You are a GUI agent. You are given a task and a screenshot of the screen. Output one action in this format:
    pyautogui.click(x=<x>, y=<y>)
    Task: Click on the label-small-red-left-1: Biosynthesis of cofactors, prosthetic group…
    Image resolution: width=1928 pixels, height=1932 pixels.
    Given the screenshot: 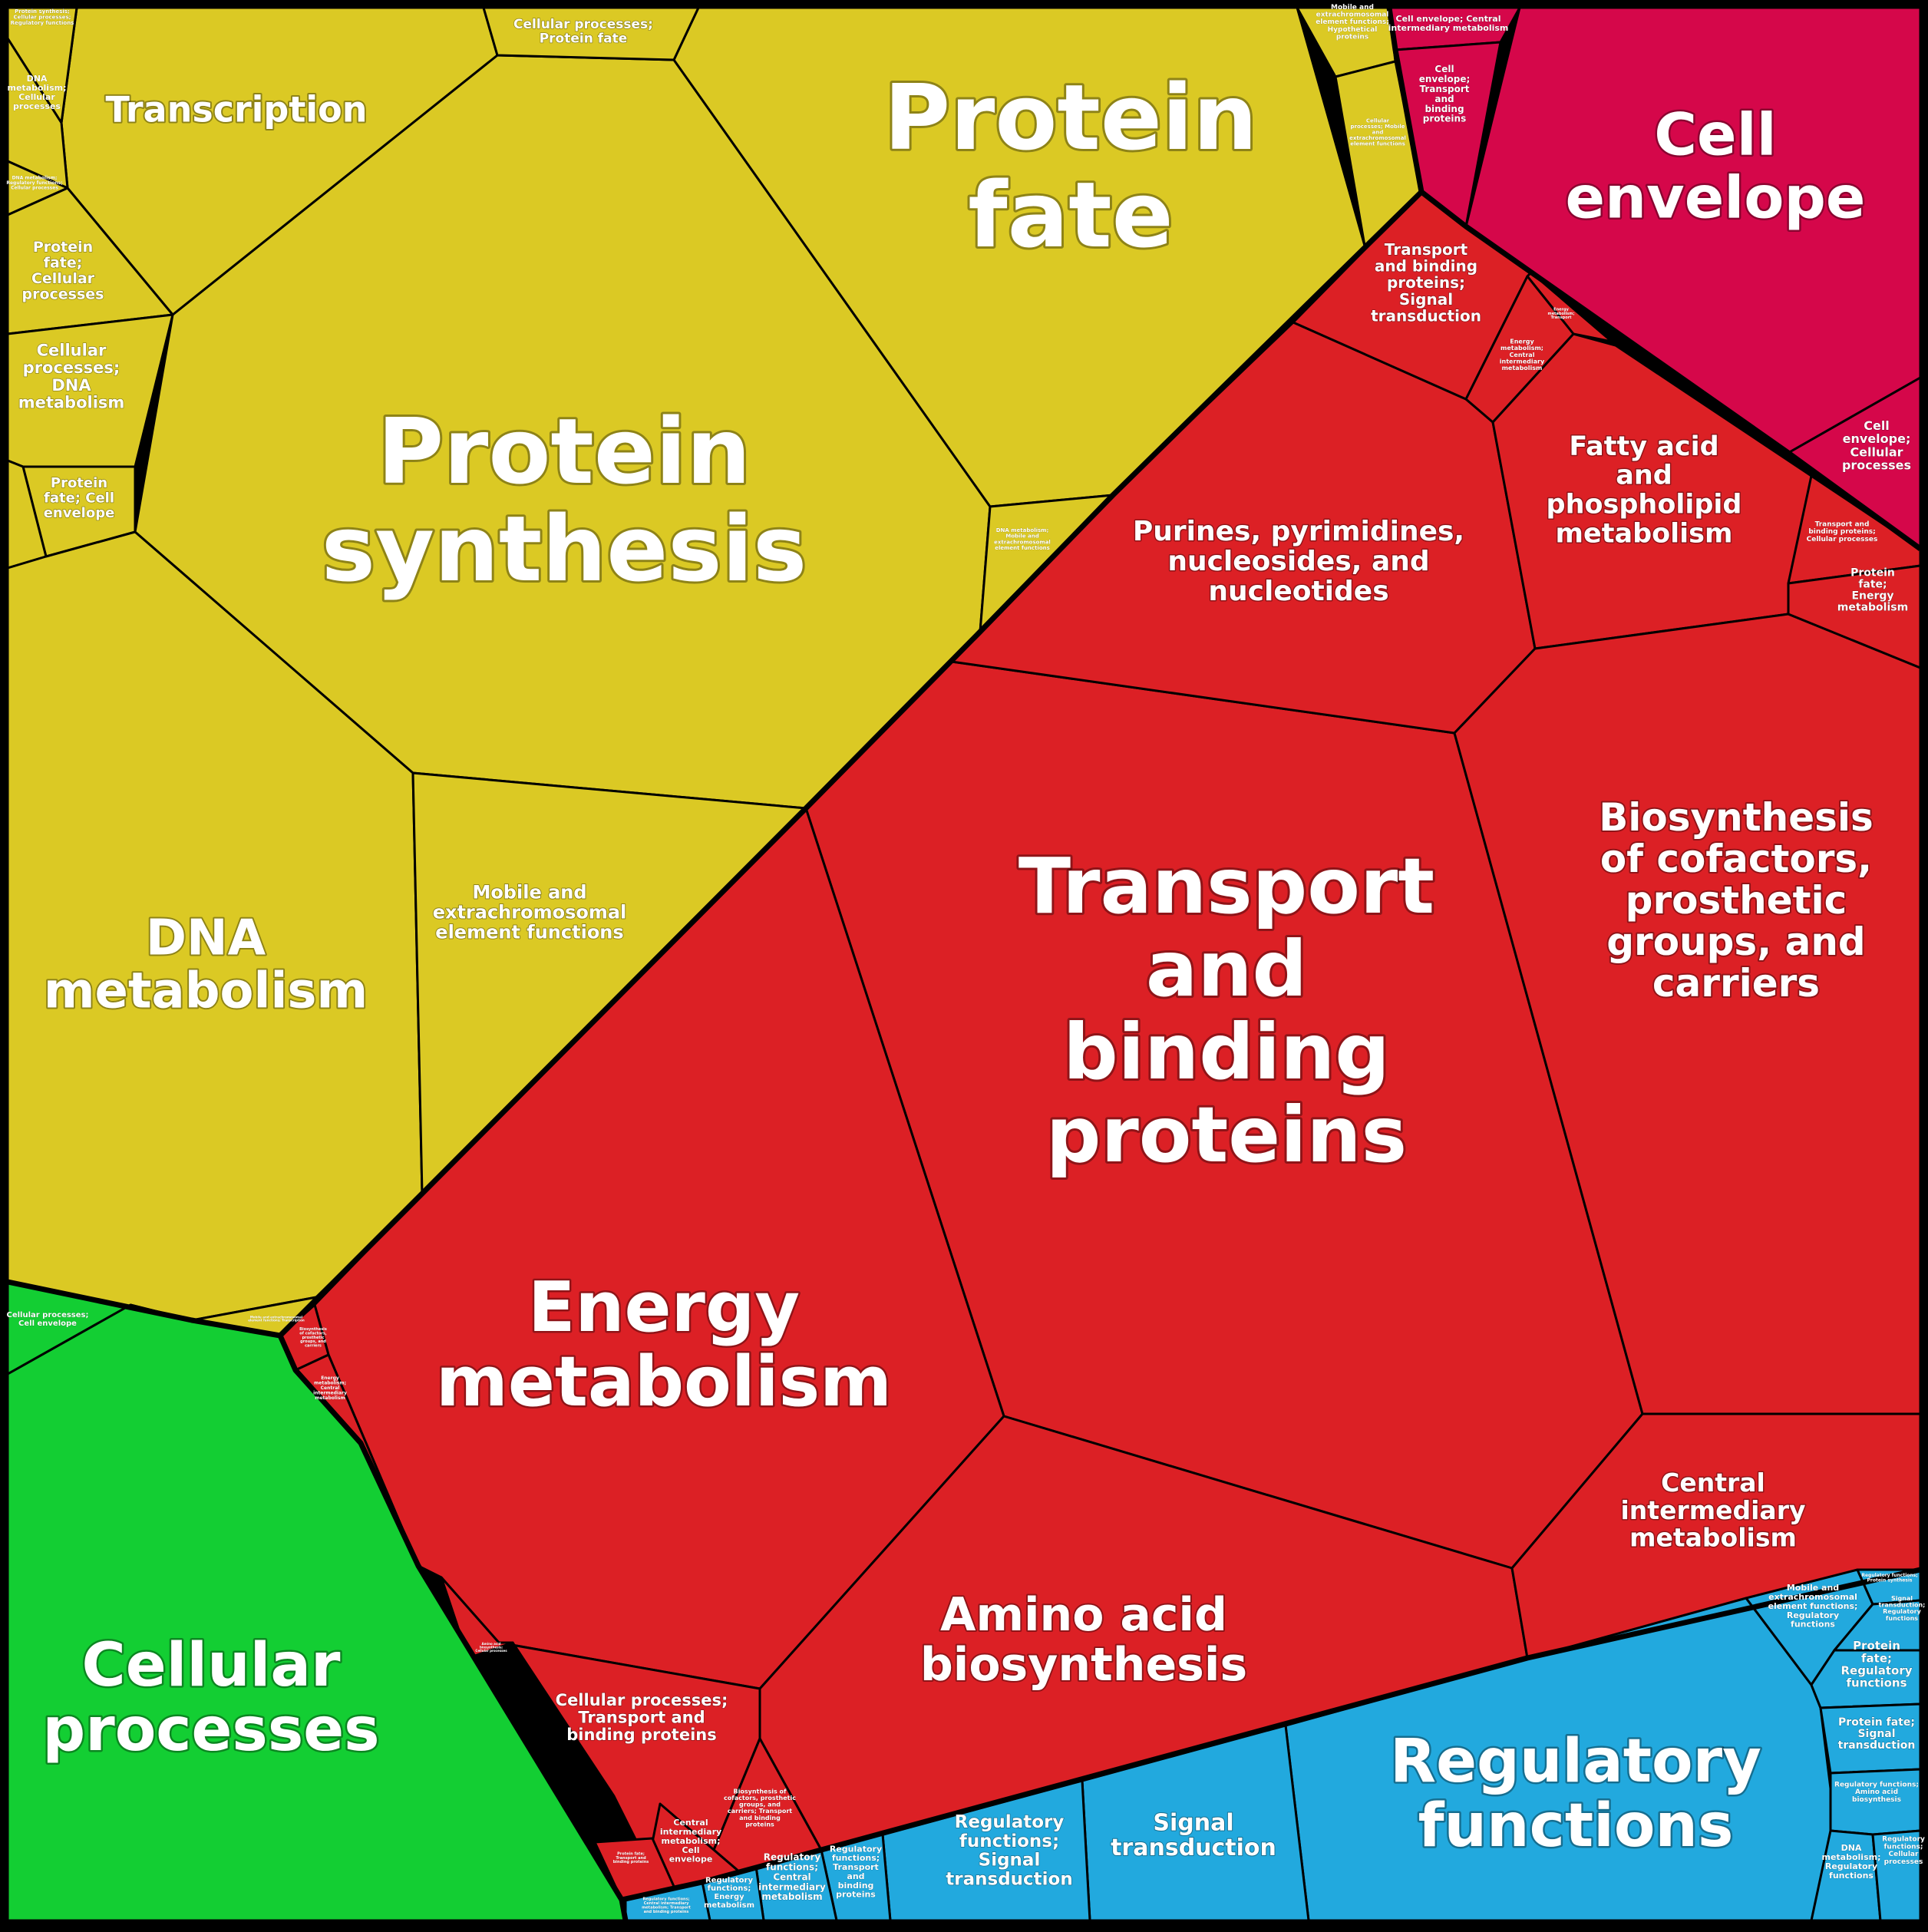 What is the action you would take?
    pyautogui.click(x=313, y=1338)
    